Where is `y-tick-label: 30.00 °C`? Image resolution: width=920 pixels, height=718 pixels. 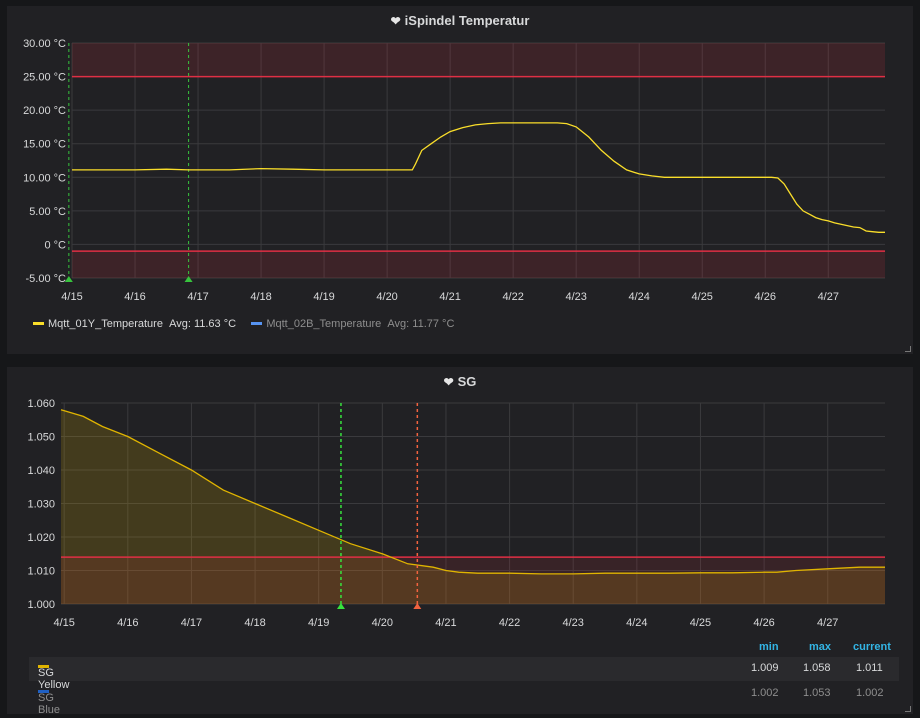
y-tick-label: 30.00 °C is located at coordinates (44, 44).